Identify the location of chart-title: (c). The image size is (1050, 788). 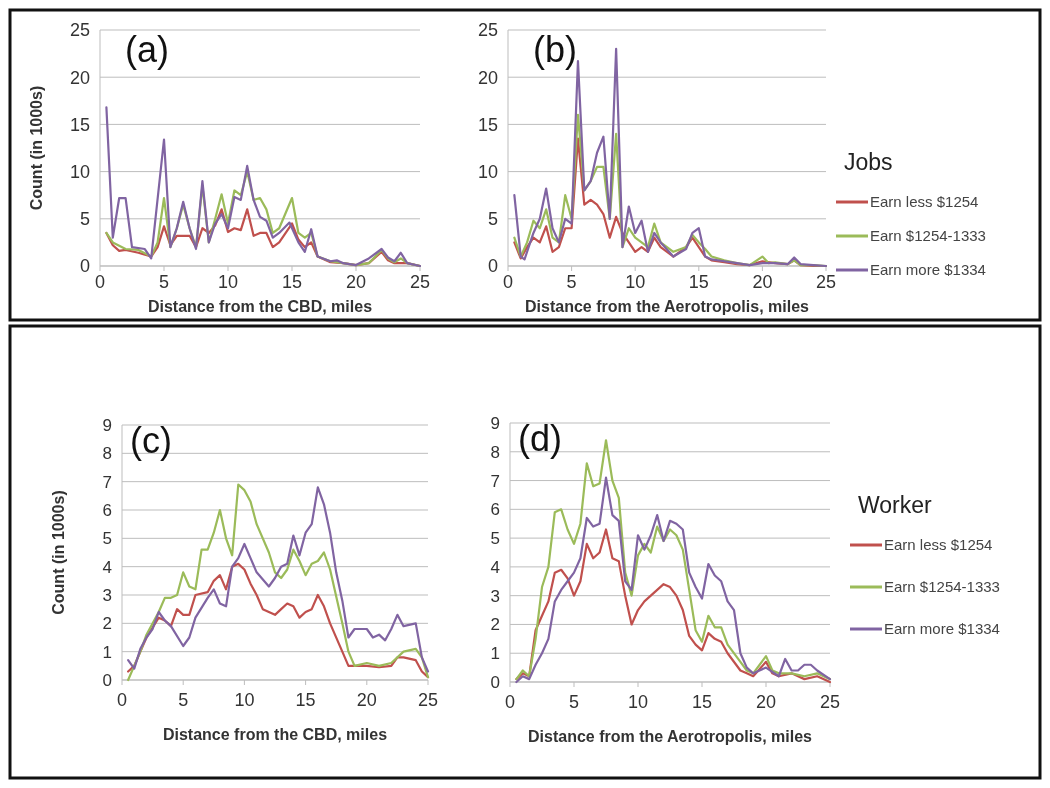
(151, 440).